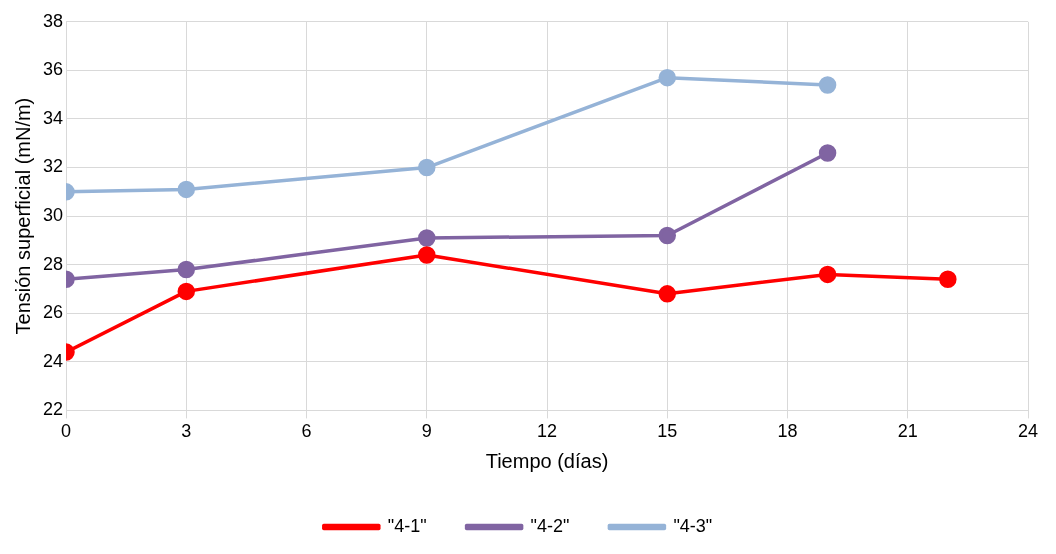 The image size is (1056, 554). What do you see at coordinates (53, 166) in the screenshot?
I see `y-tick-label: 32` at bounding box center [53, 166].